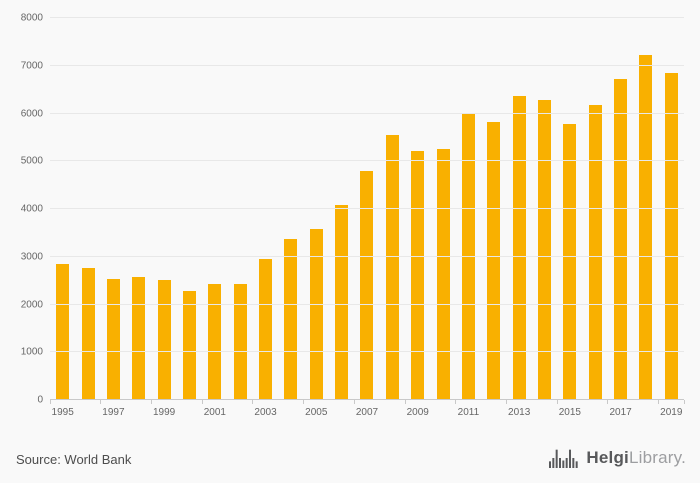 The height and width of the screenshot is (483, 700). I want to click on y-tick-label: 6000, so click(31, 113).